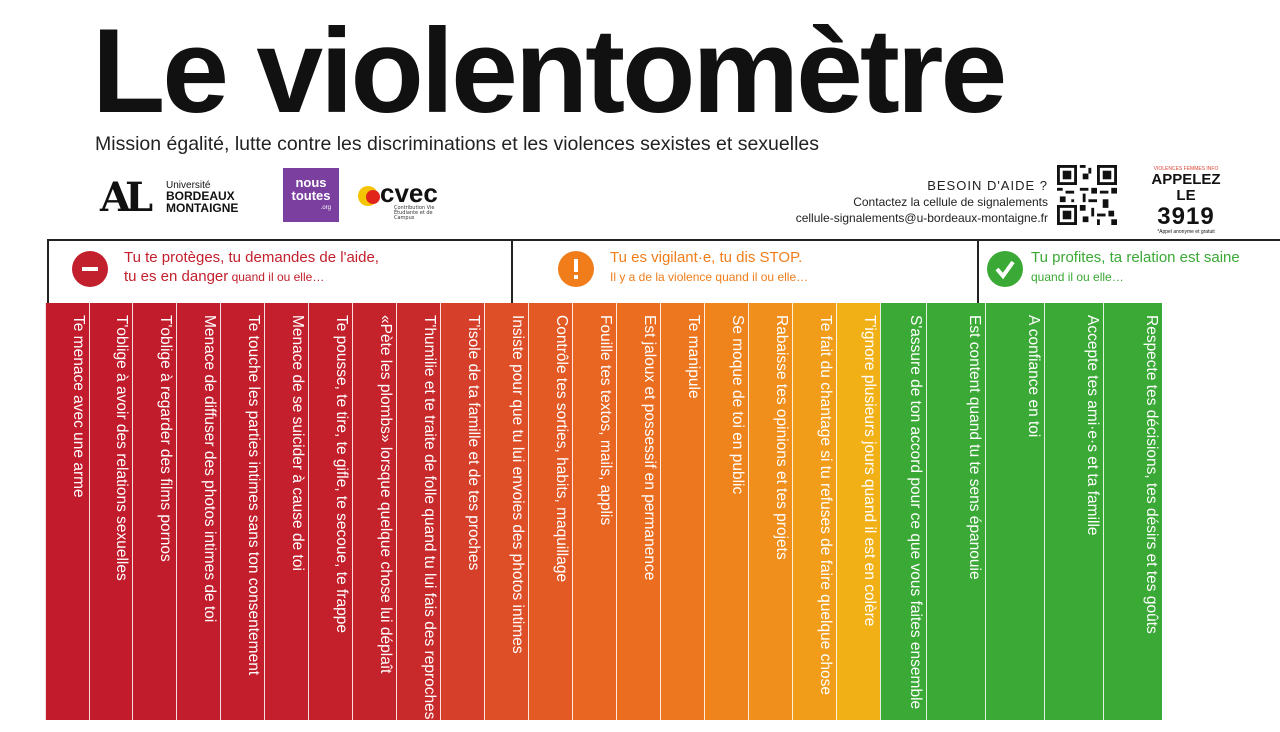 This screenshot has width=1280, height=732. Describe the element at coordinates (638, 511) in the screenshot. I see `scale-bar: Est jaloux et possessif en permanence` at that location.